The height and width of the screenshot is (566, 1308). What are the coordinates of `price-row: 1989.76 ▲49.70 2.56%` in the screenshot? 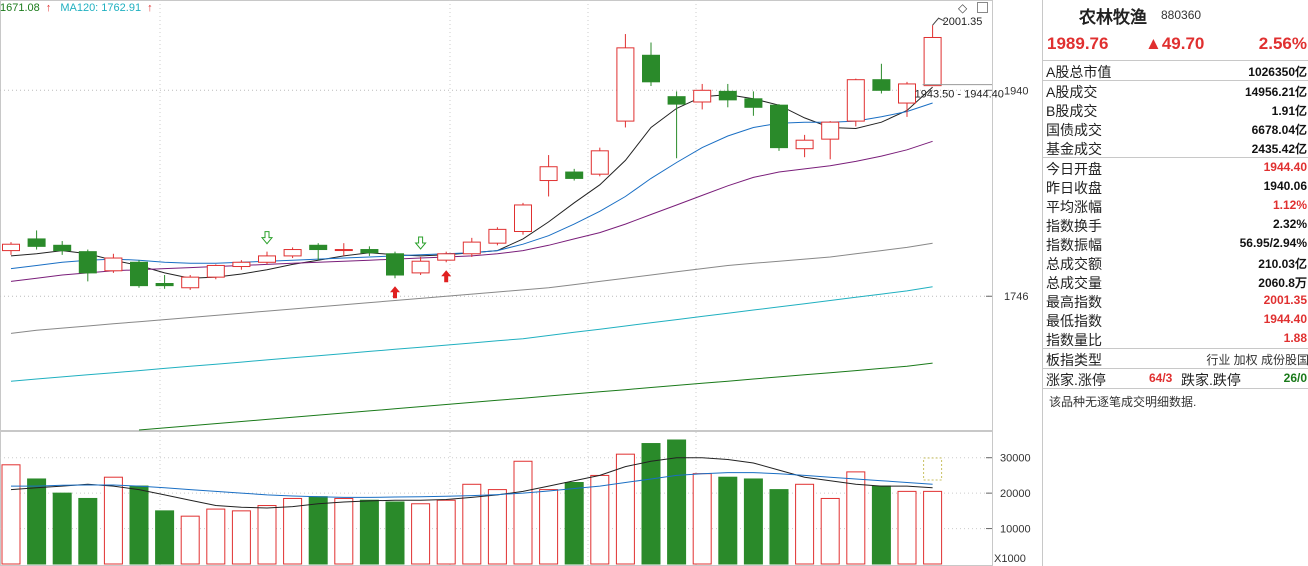 It's located at (1175, 45).